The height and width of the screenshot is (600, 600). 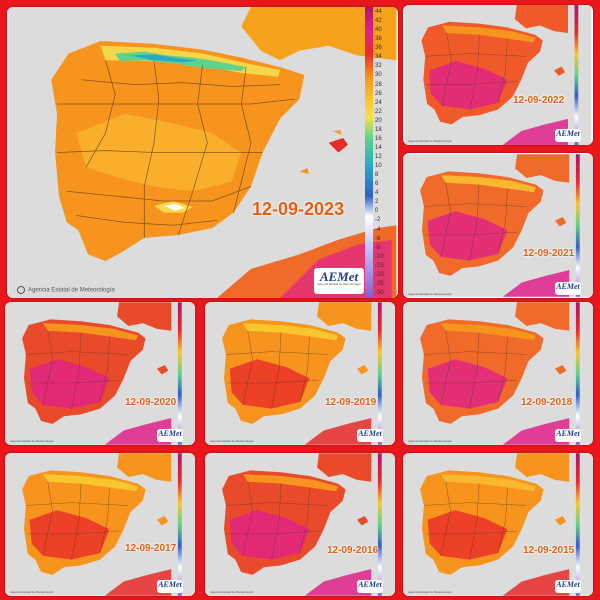 What do you see at coordinates (378, 102) in the screenshot?
I see `scale-tick-label: 24` at bounding box center [378, 102].